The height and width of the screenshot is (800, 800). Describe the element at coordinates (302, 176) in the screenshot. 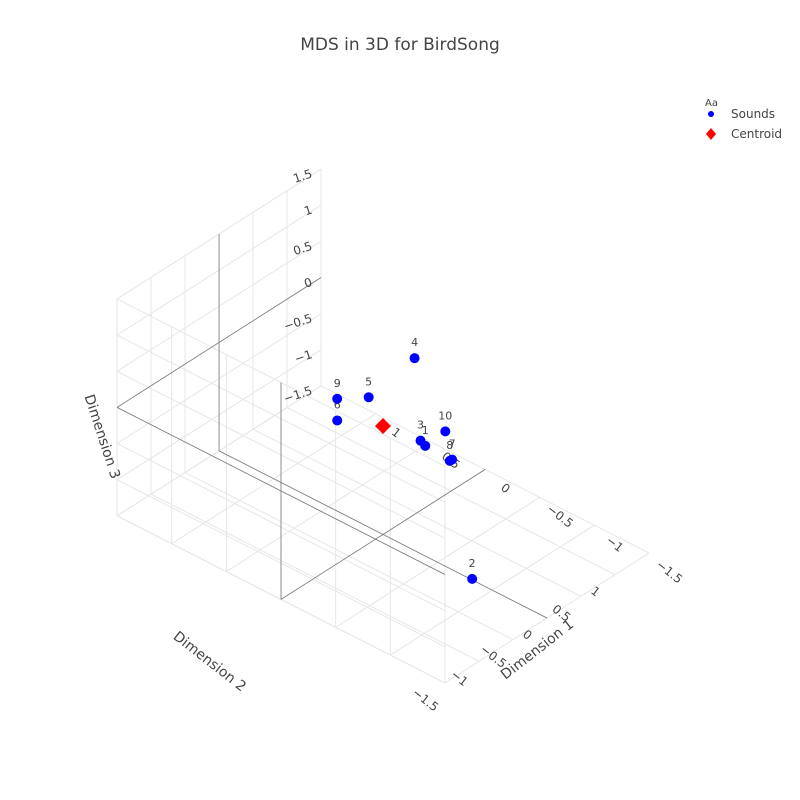

I see `z-tick-label: 1.5` at that location.